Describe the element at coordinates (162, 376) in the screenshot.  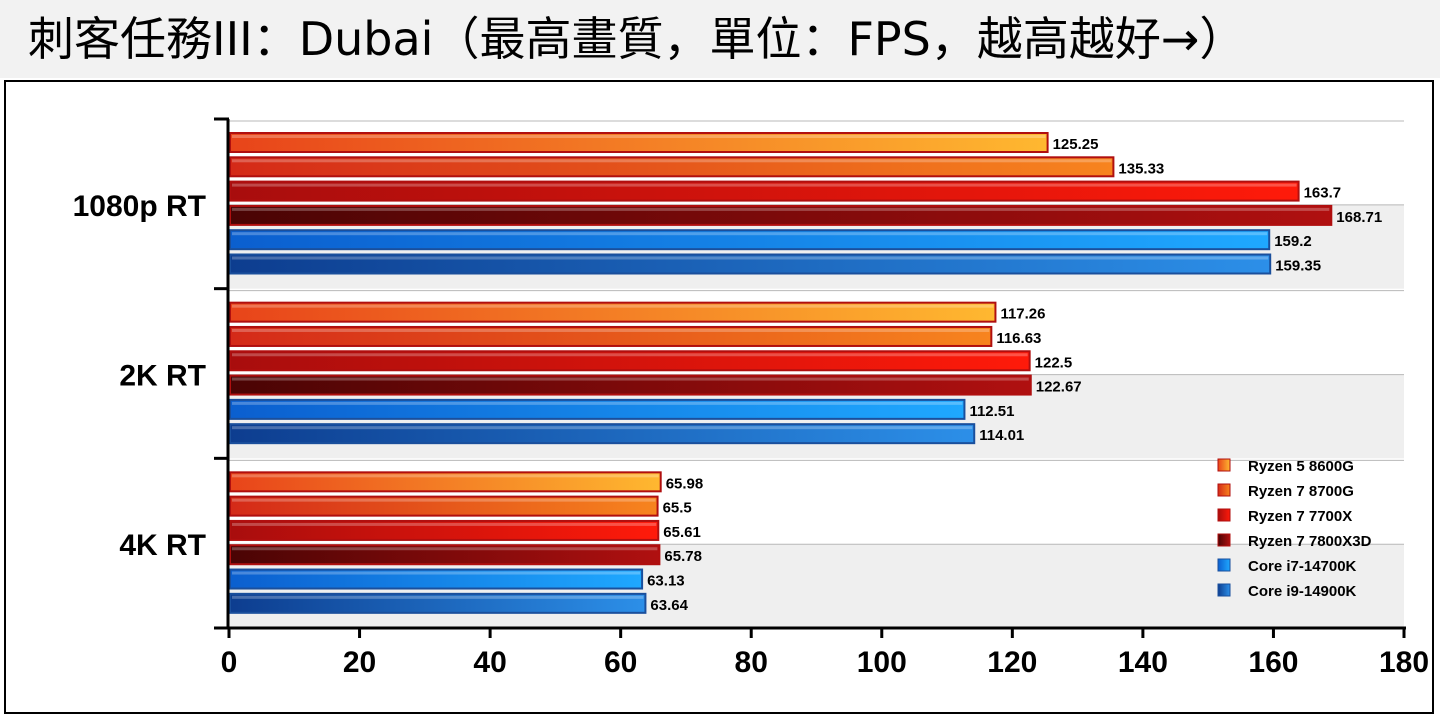
I see `category-label: 2K RT` at that location.